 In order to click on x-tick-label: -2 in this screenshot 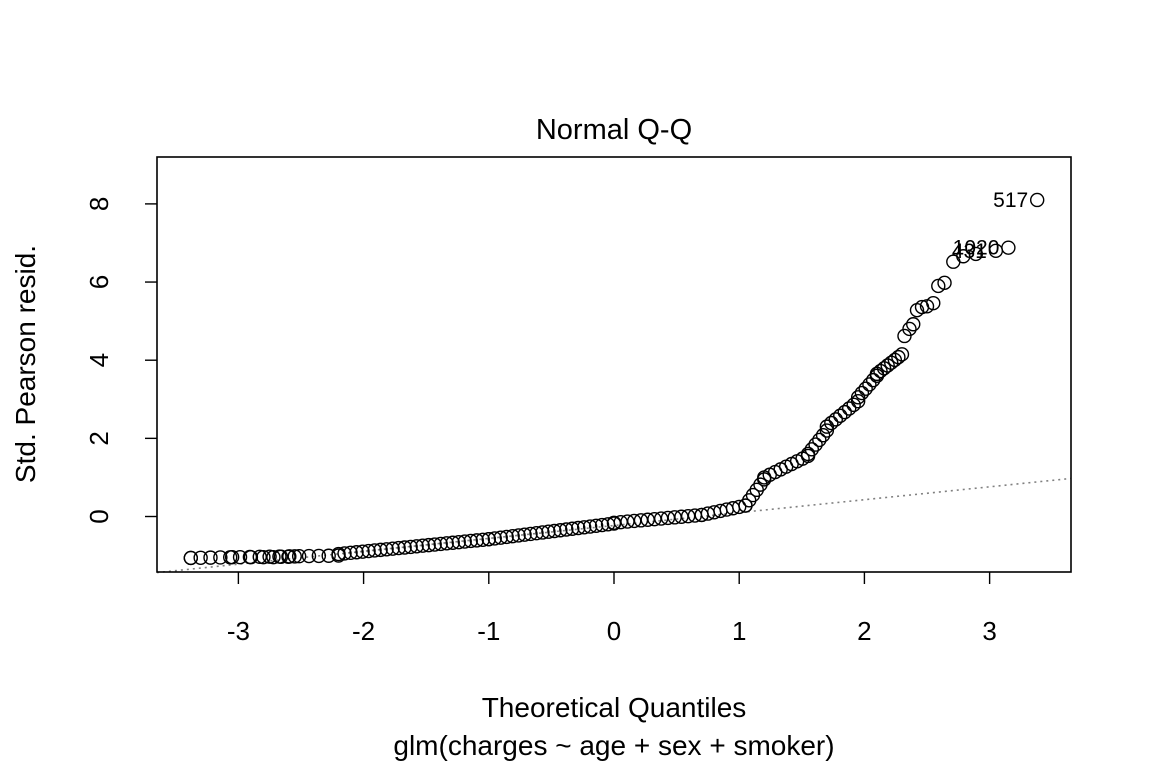, I will do `click(363, 631)`.